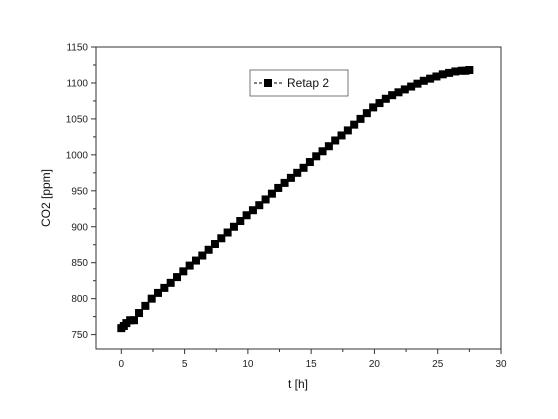 The height and width of the screenshot is (419, 558). I want to click on x-tick-label: 30, so click(501, 364).